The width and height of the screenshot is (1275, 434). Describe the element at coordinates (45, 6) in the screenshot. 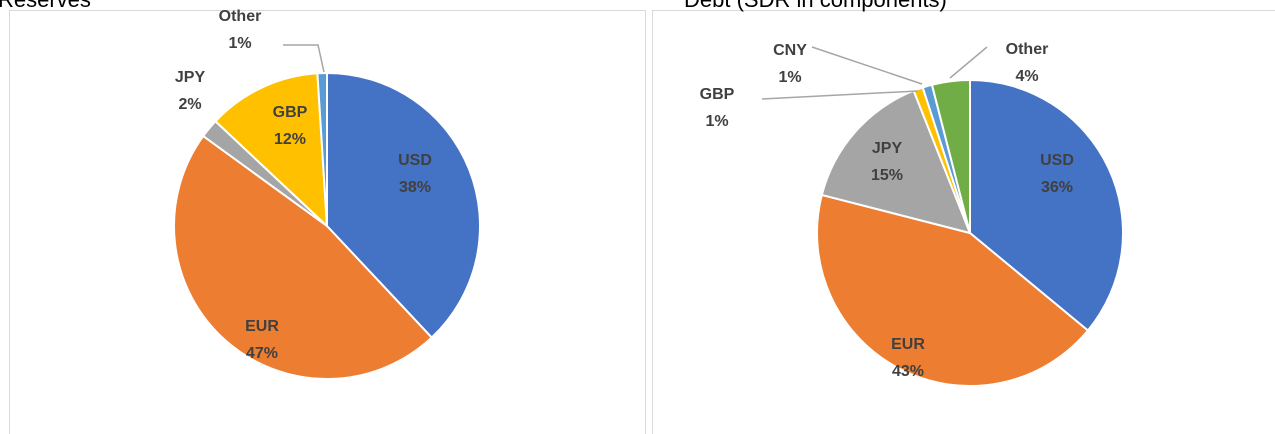

I see `chart-title: Reserves` at that location.